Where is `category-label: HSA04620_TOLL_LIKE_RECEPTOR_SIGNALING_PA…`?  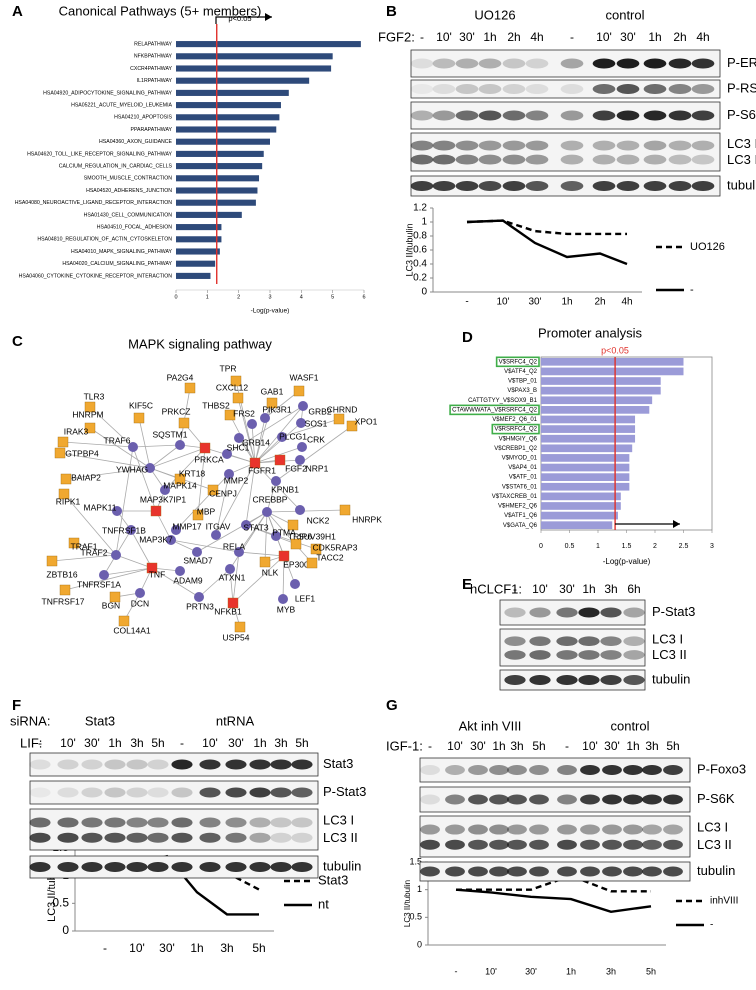
category-label: HSA04620_TOLL_LIKE_RECEPTOR_SIGNALING_PA… is located at coordinates (99, 154).